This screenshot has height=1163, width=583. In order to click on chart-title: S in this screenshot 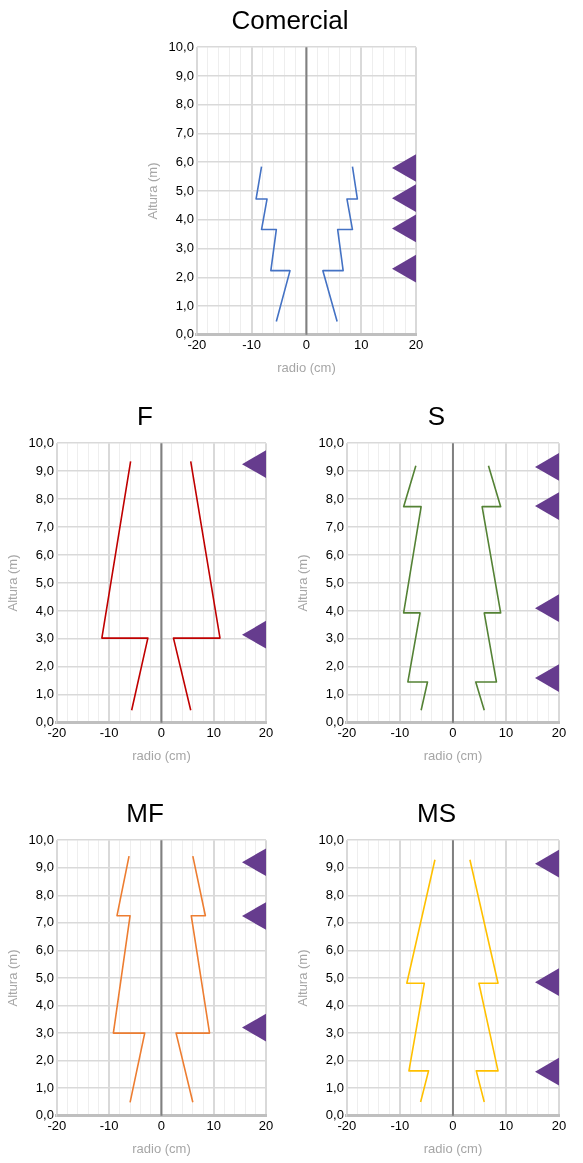, I will do `click(436, 415)`.